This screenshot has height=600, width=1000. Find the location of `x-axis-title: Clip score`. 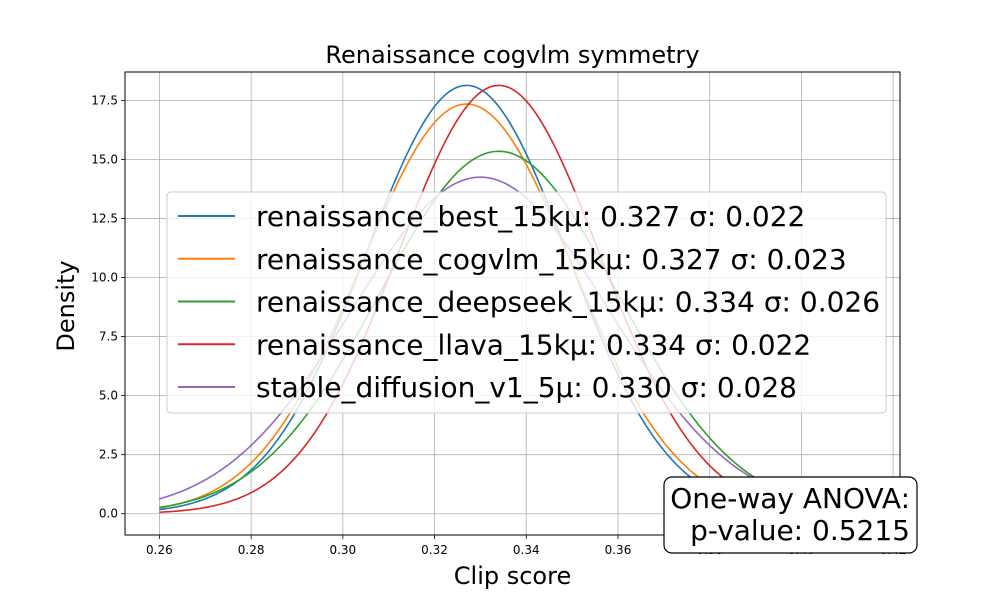

x-axis-title: Clip score is located at coordinates (512, 576).